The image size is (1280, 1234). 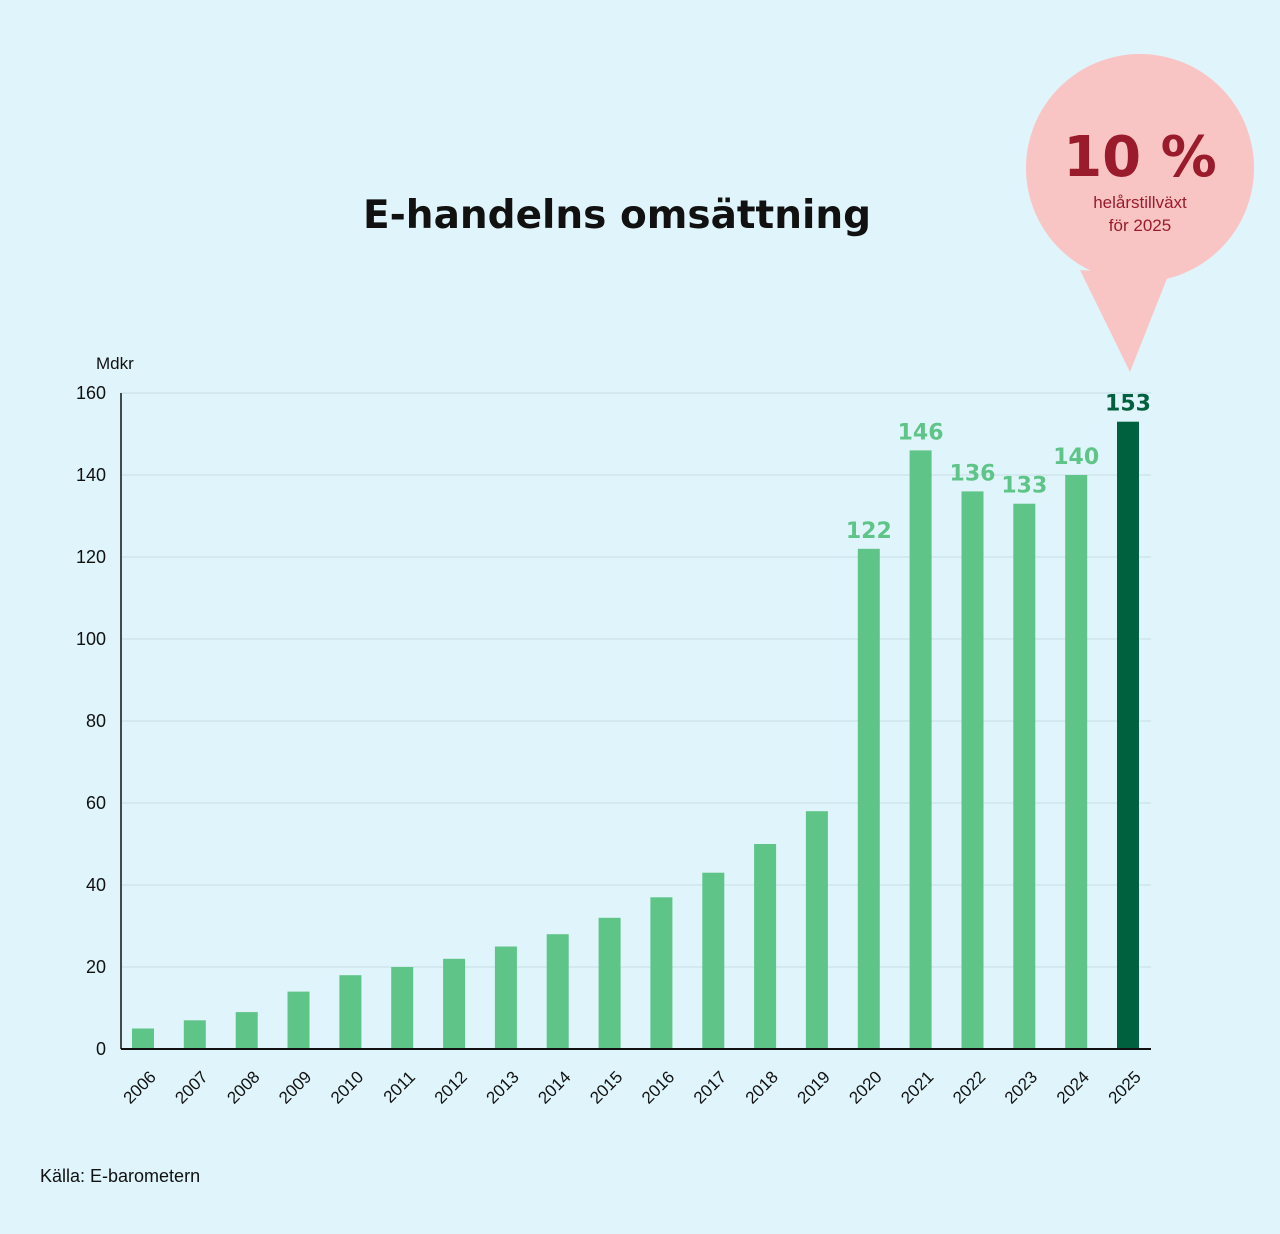 I want to click on bar-2012, so click(x=454, y=1003).